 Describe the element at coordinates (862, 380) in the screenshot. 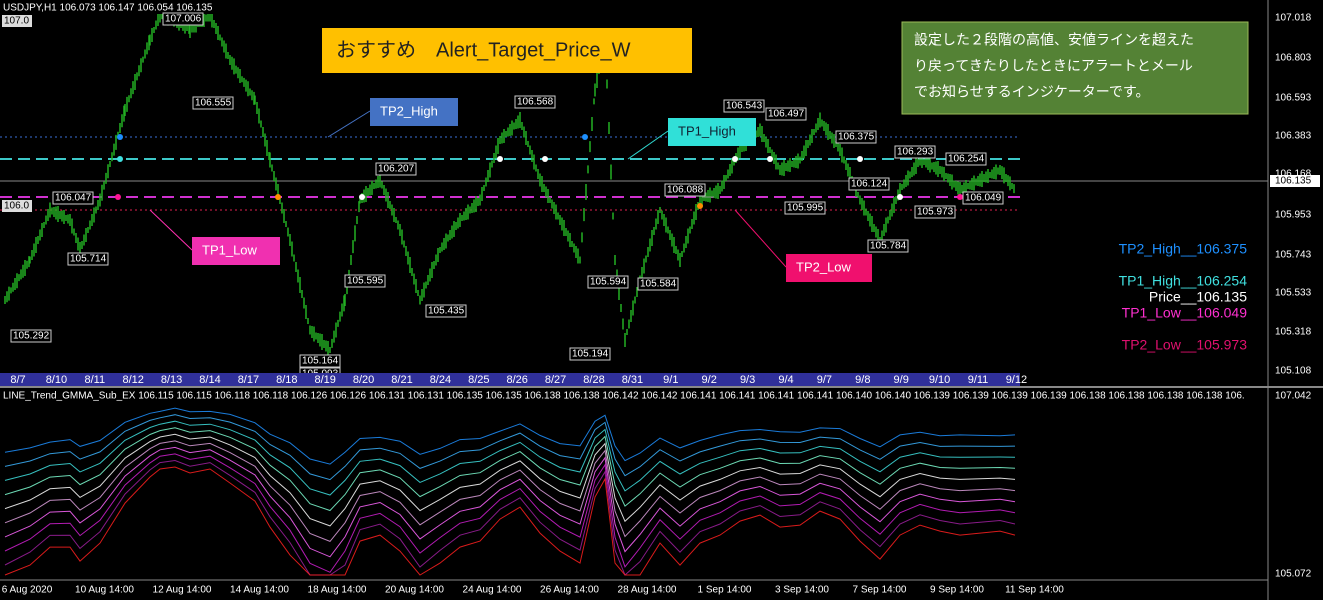

I see `date-label: 9/8` at that location.